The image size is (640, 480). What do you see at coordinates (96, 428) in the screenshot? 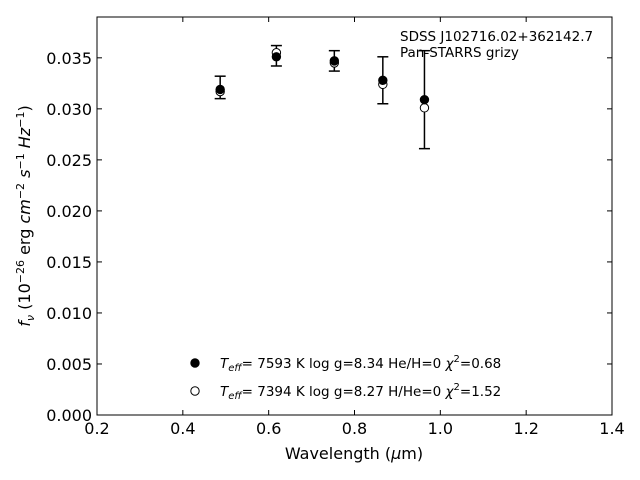
I see `x-tick-label: 0.2` at bounding box center [96, 428].